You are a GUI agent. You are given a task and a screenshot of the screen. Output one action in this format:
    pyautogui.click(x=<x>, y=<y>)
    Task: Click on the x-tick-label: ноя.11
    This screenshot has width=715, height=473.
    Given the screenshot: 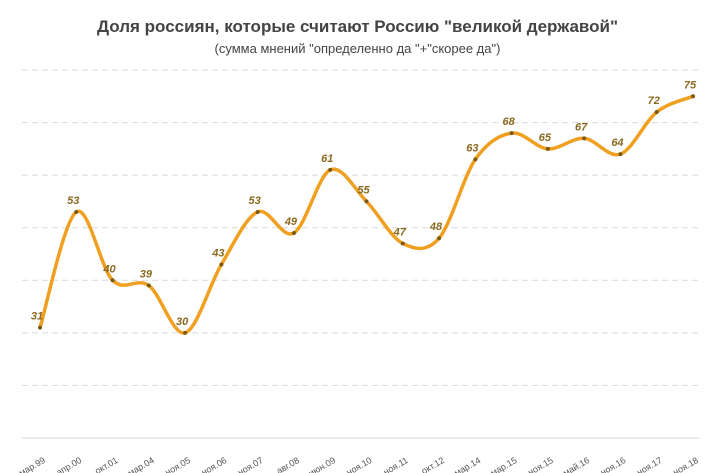 What is the action you would take?
    pyautogui.click(x=396, y=464)
    